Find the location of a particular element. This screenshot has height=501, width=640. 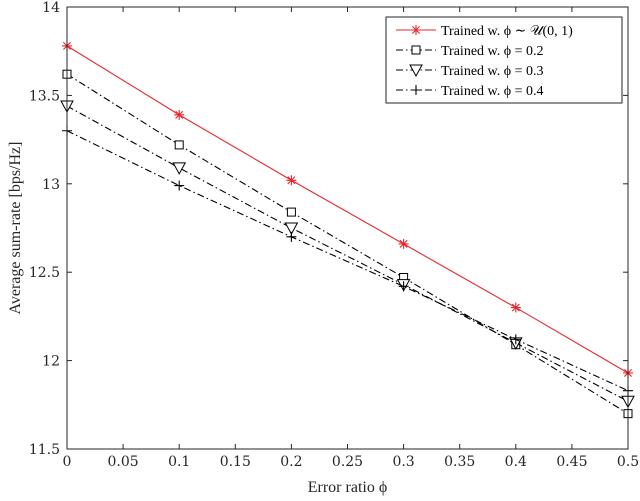

x-tick-label: 0.4 is located at coordinates (516, 462).